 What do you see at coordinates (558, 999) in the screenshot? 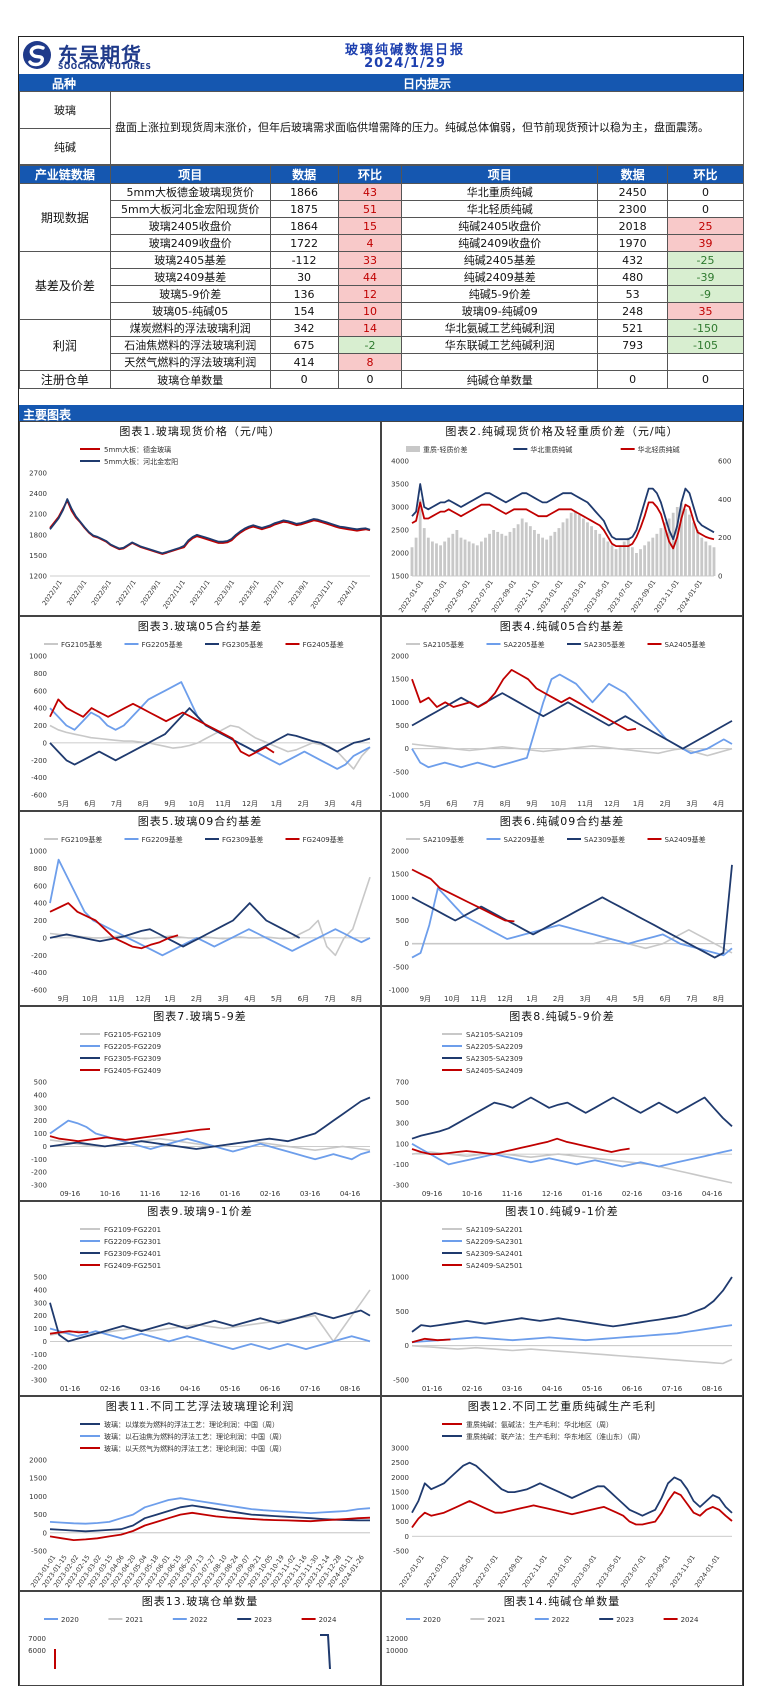
I see `x-tick-label: 2月` at bounding box center [558, 999].